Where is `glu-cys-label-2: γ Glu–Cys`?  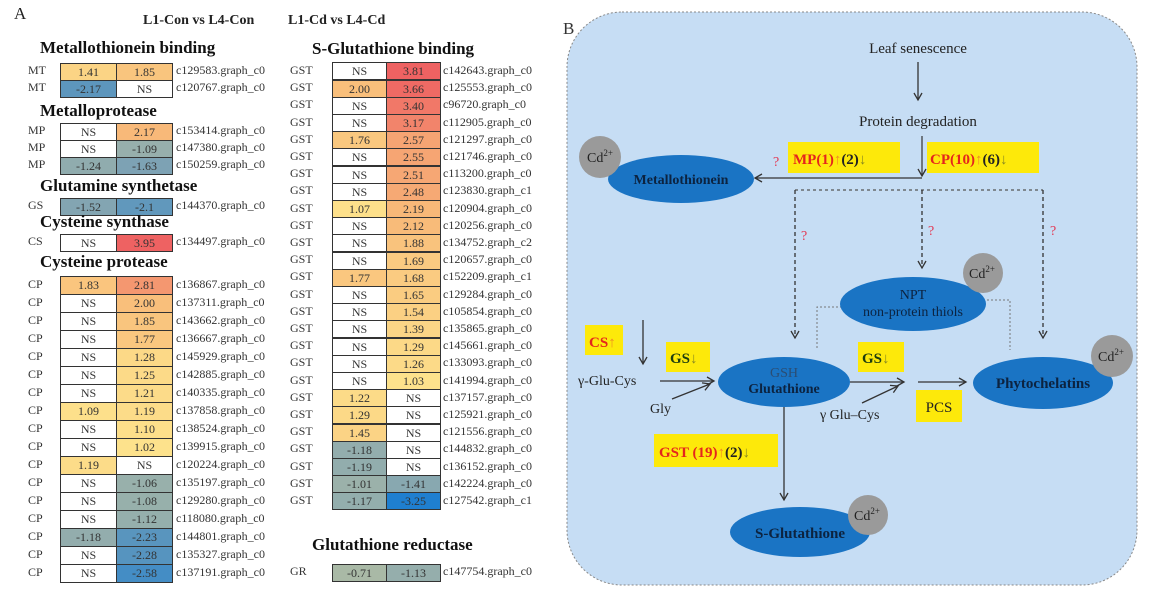 glu-cys-label-2: γ Glu–Cys is located at coordinates (849, 415).